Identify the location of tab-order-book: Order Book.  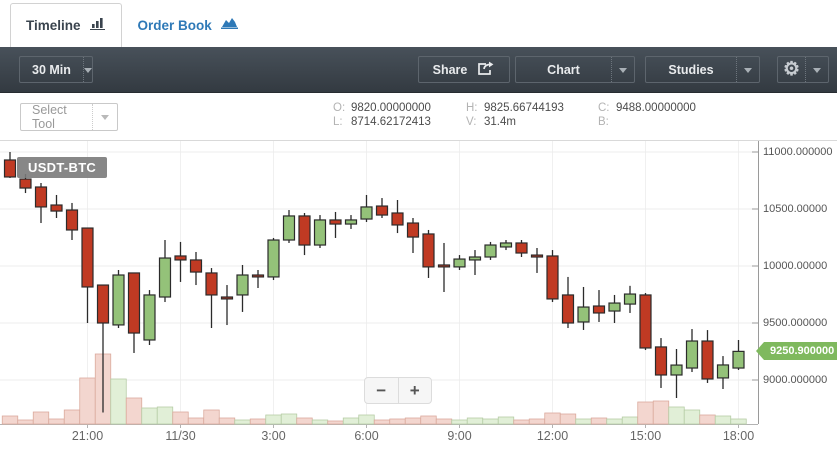
(188, 25).